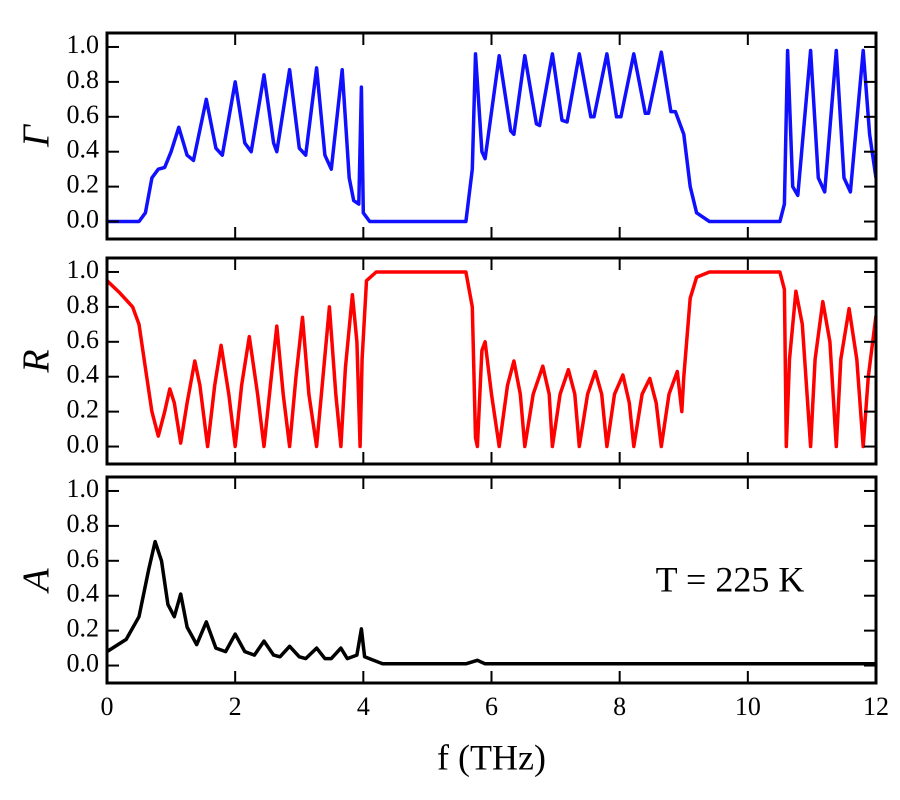  Describe the element at coordinates (491, 602) in the screenshot. I see `data-line` at that location.